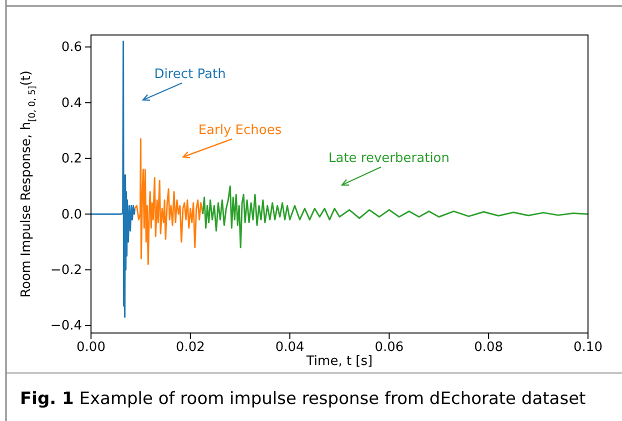  What do you see at coordinates (66, 326) in the screenshot?
I see `y-tick-label: −0.4` at bounding box center [66, 326].